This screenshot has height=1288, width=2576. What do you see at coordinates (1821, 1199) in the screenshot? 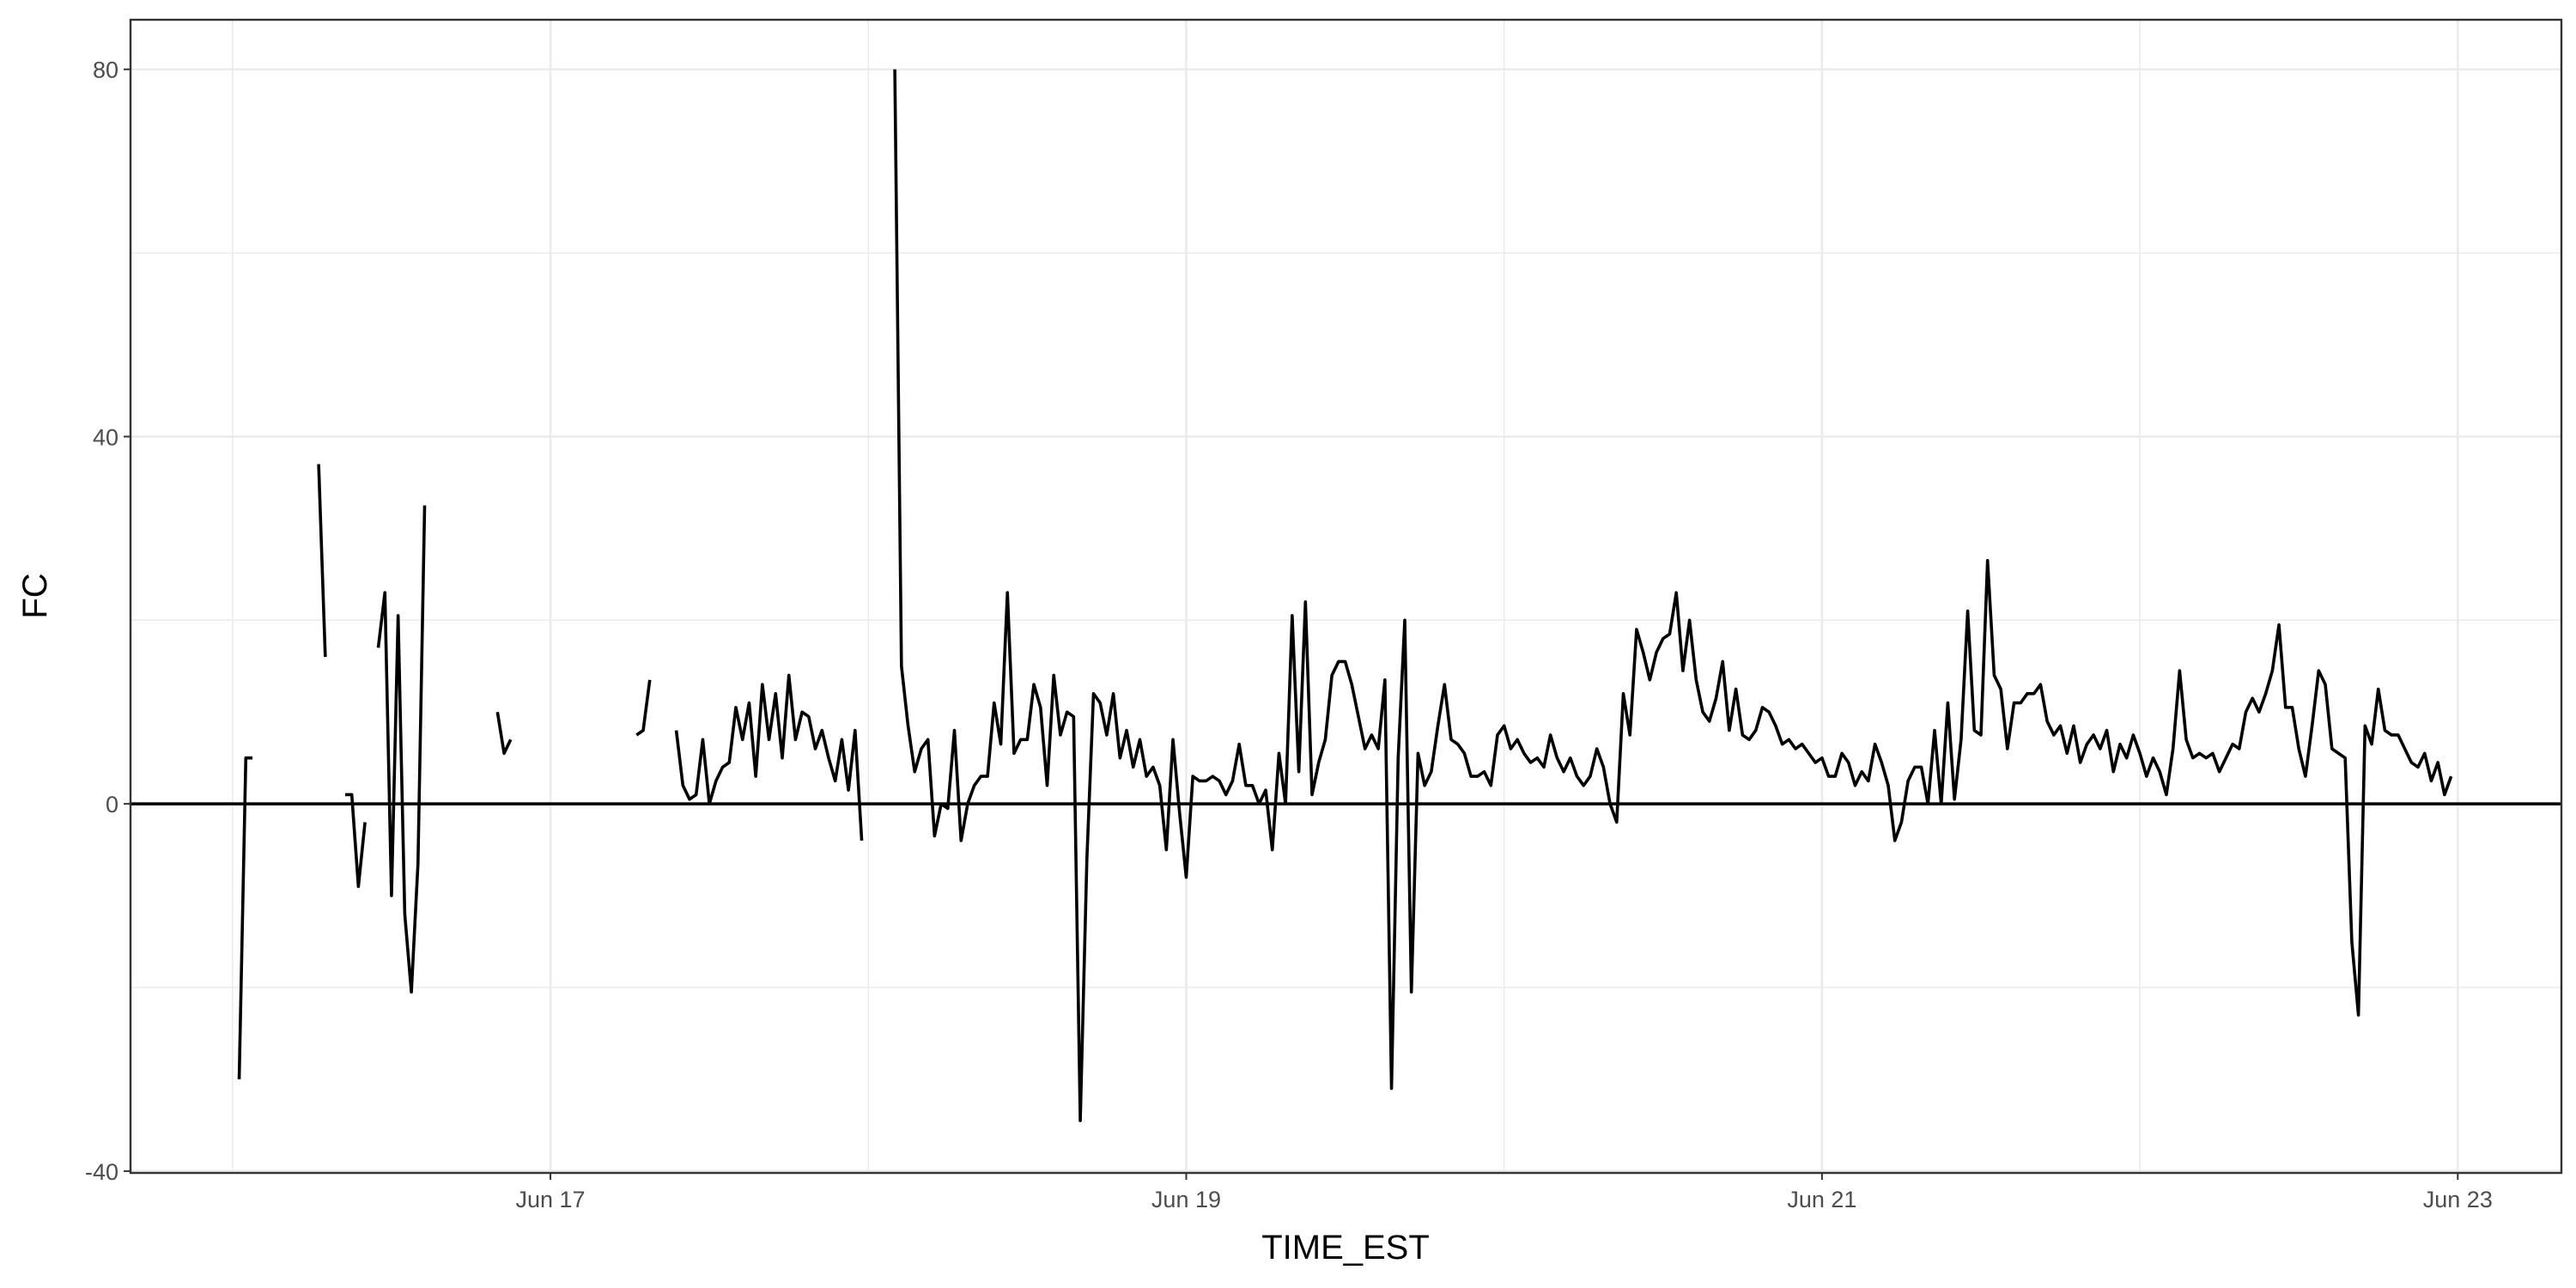
I see `x-tick-label: Jun 21` at bounding box center [1821, 1199].